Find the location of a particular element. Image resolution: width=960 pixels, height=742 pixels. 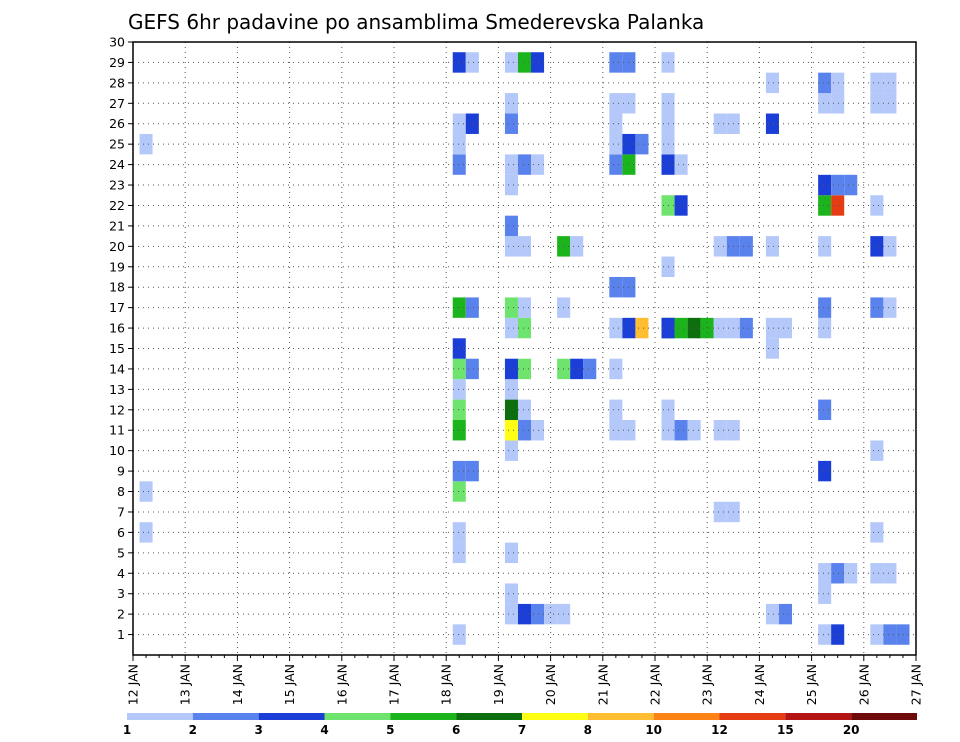

y-tick-label: 19 is located at coordinates (117, 266).